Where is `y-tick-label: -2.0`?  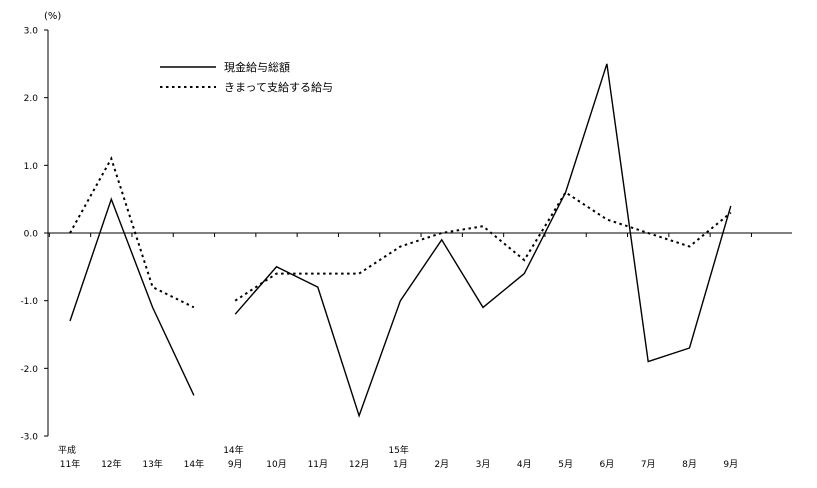 y-tick-label: -2.0 is located at coordinates (29, 370).